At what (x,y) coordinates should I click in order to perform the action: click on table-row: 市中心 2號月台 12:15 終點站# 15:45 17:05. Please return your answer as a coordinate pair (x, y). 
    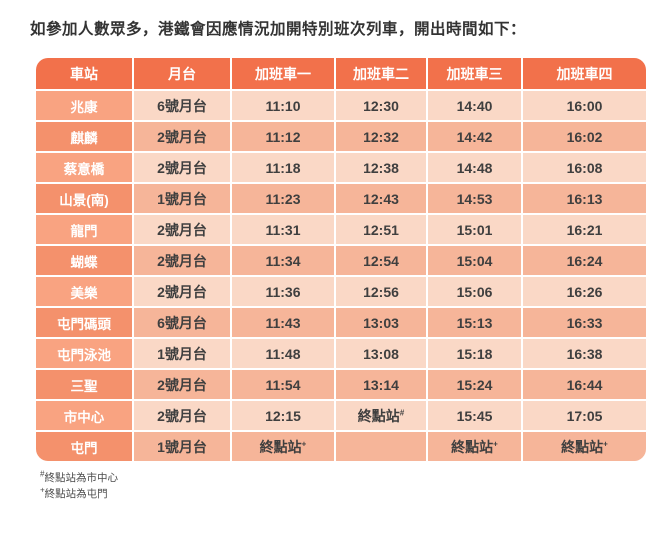
    Looking at the image, I should click on (341, 415).